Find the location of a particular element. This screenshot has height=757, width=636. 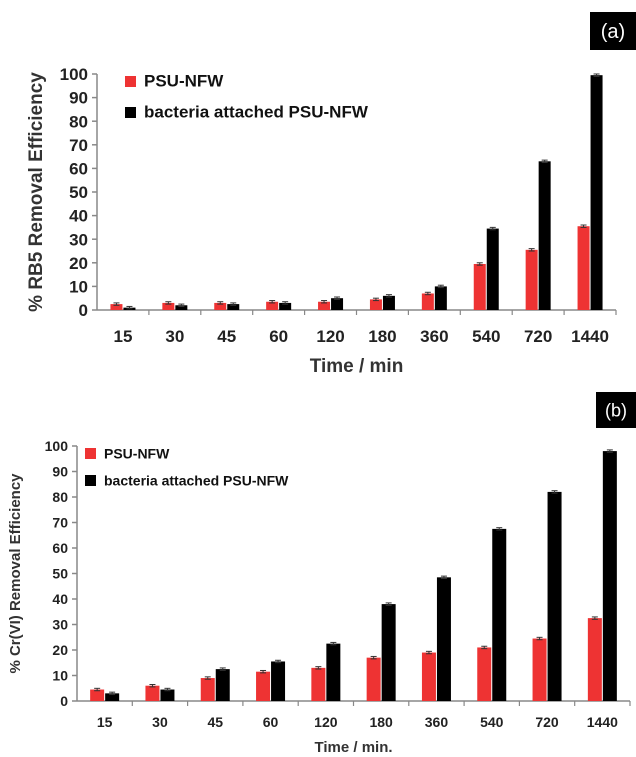

x-axis-title: Time / min. is located at coordinates (353, 747).